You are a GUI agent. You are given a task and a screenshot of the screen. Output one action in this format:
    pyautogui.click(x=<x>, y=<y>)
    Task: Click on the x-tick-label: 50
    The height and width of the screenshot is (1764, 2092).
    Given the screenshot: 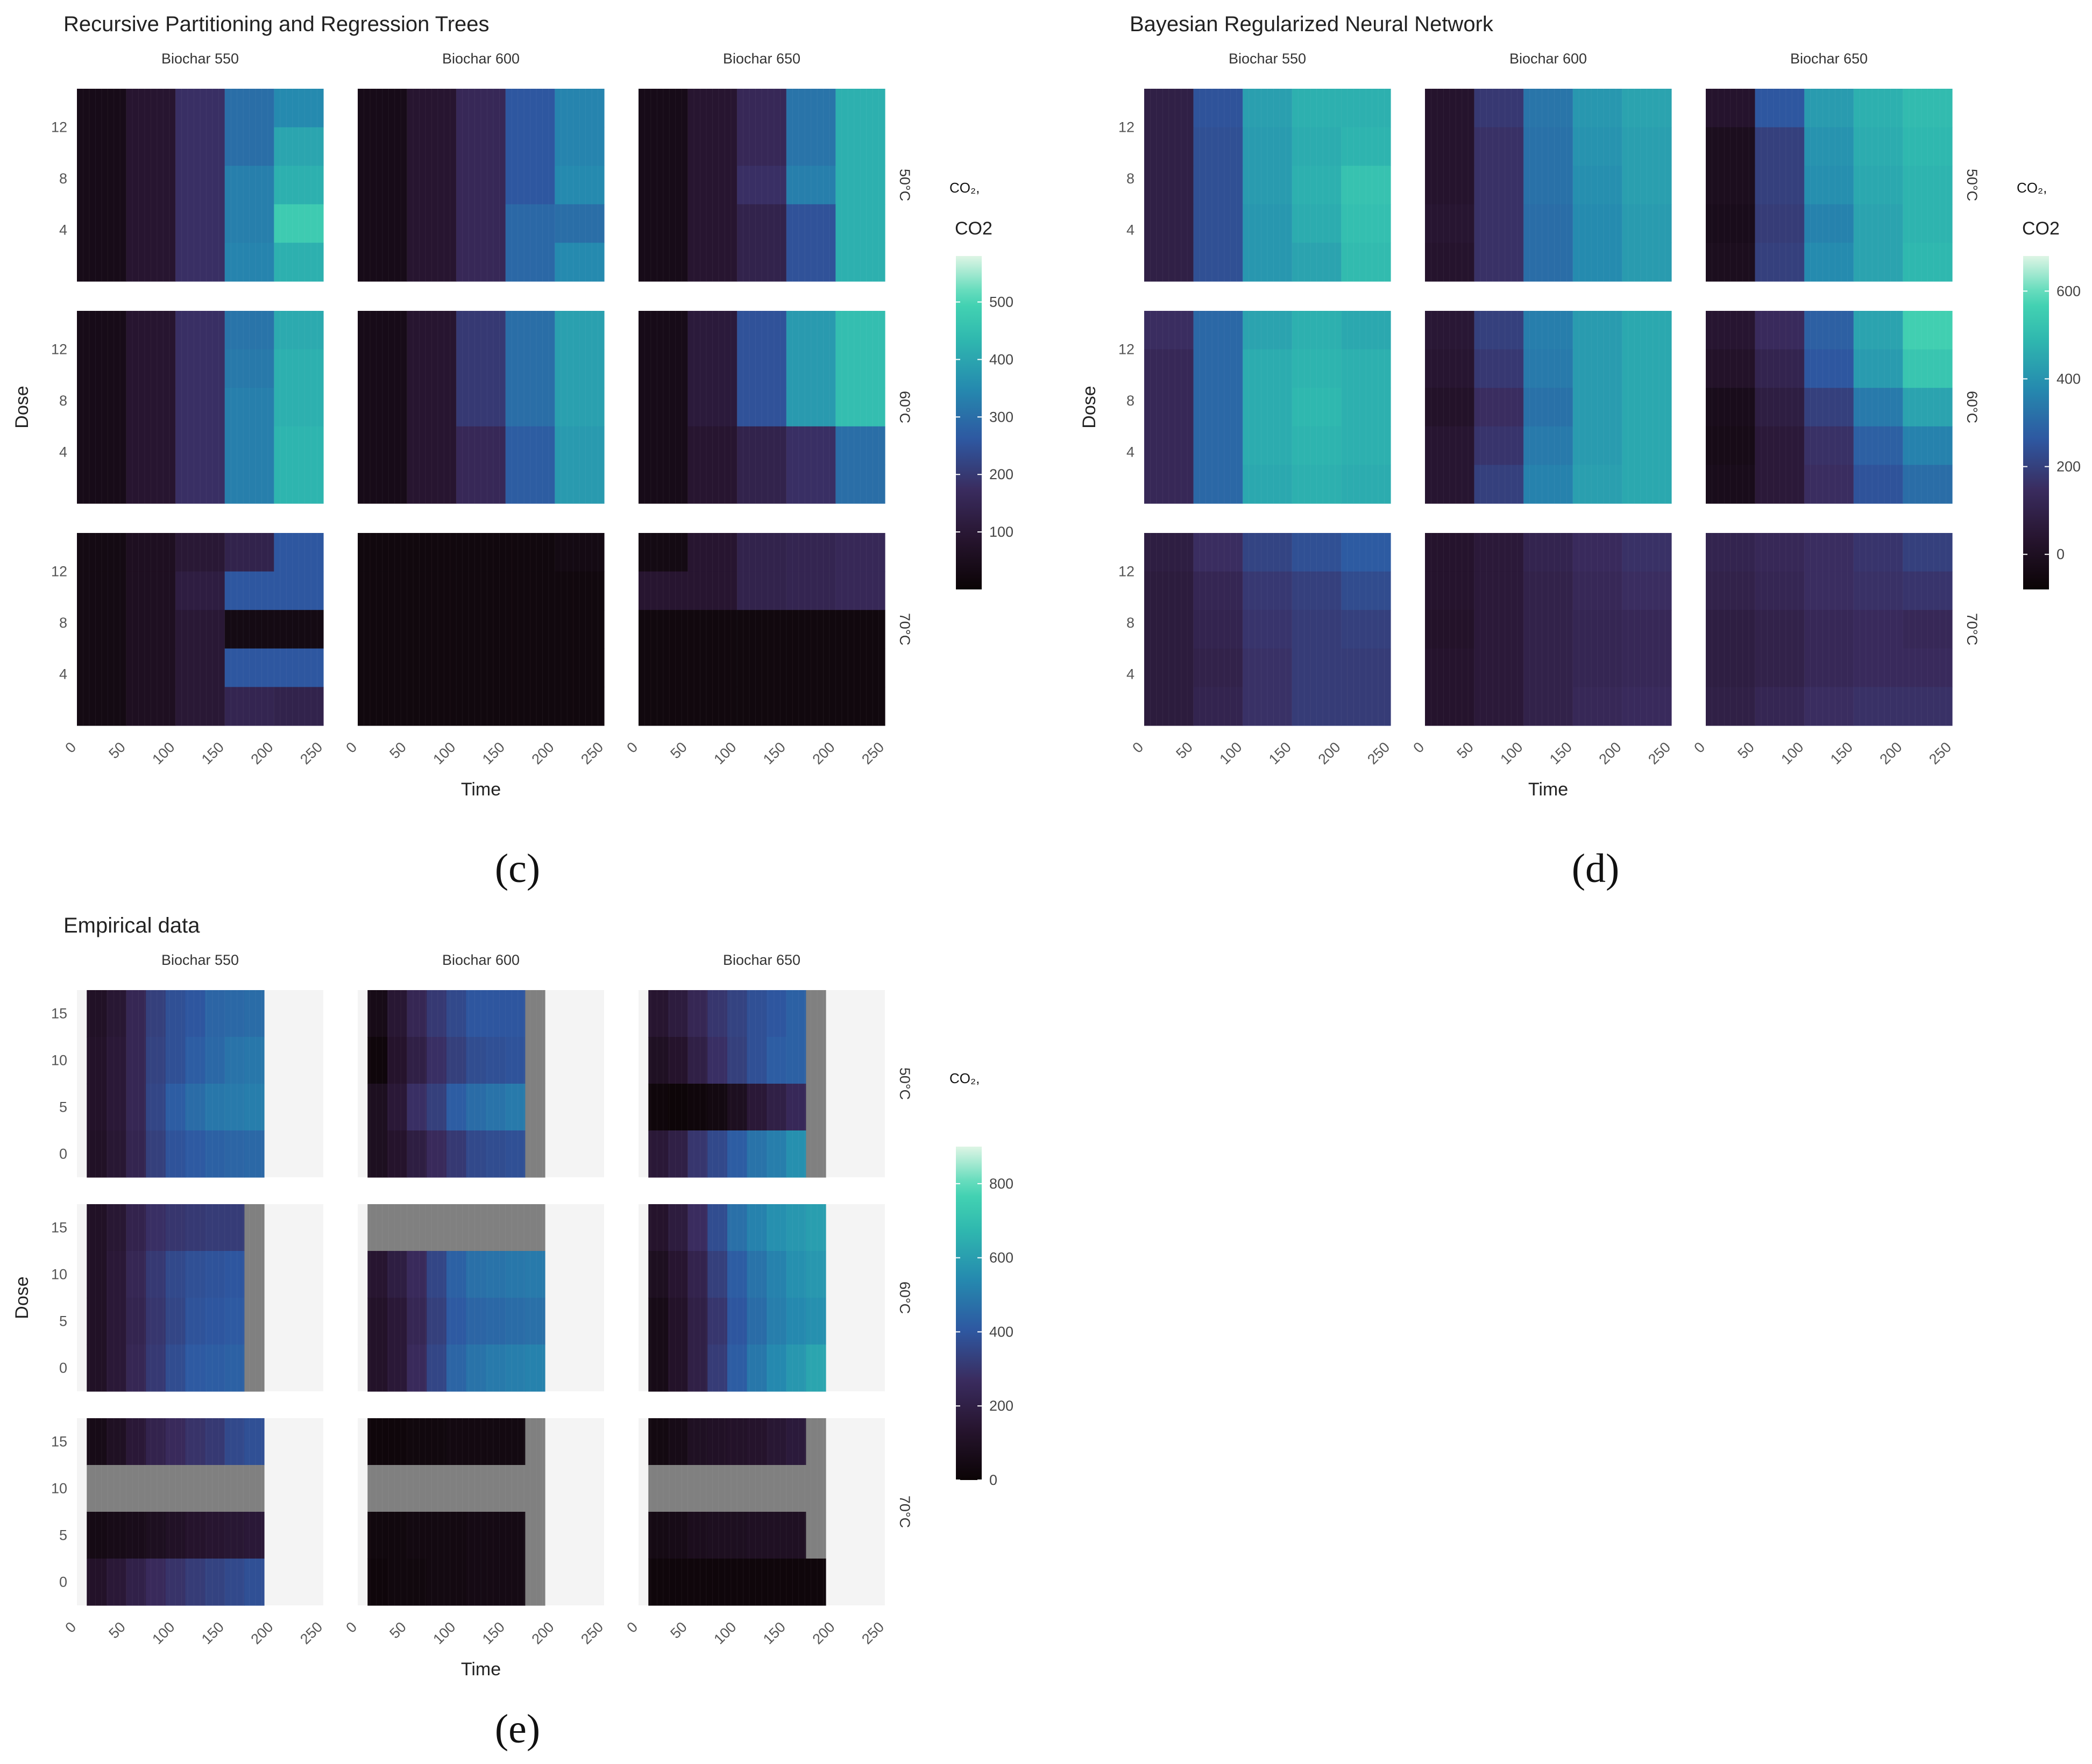 What is the action you would take?
    pyautogui.click(x=397, y=1630)
    